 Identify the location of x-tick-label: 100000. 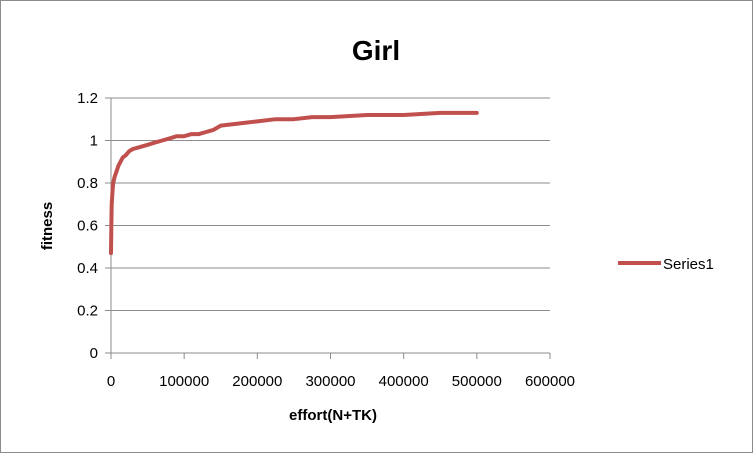
(184, 381).